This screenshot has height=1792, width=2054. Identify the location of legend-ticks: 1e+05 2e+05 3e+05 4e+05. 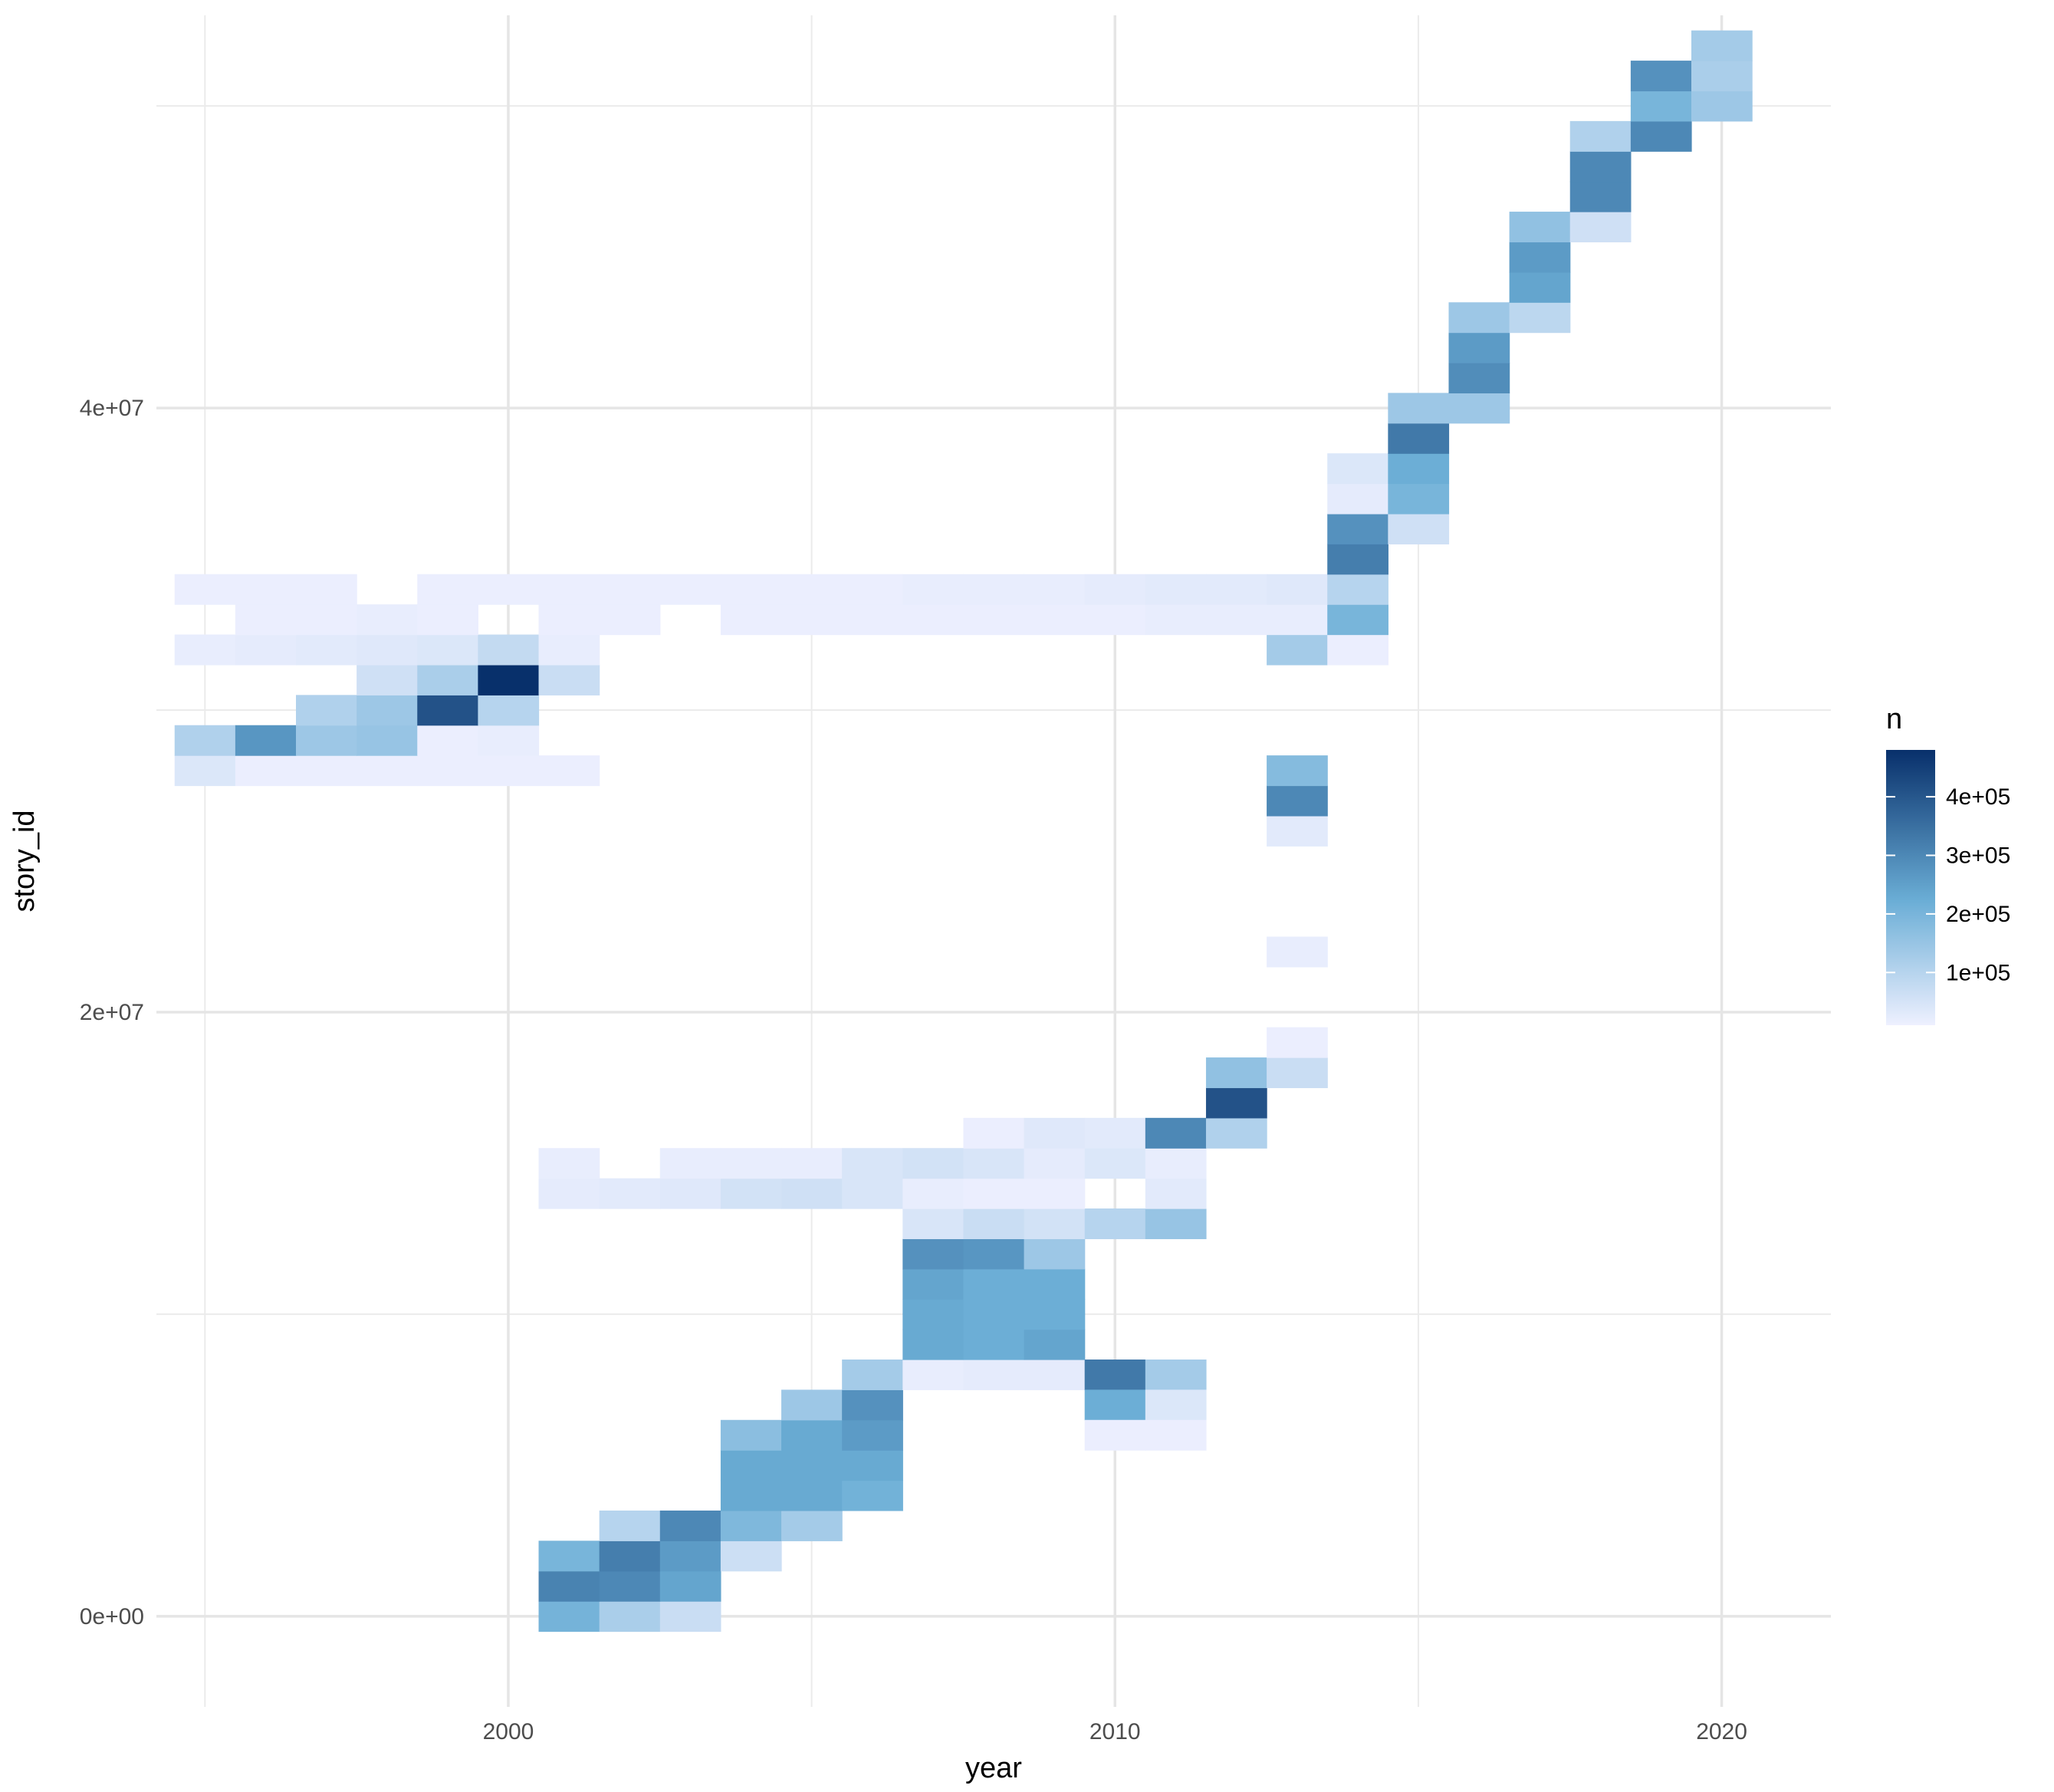
(1948, 884).